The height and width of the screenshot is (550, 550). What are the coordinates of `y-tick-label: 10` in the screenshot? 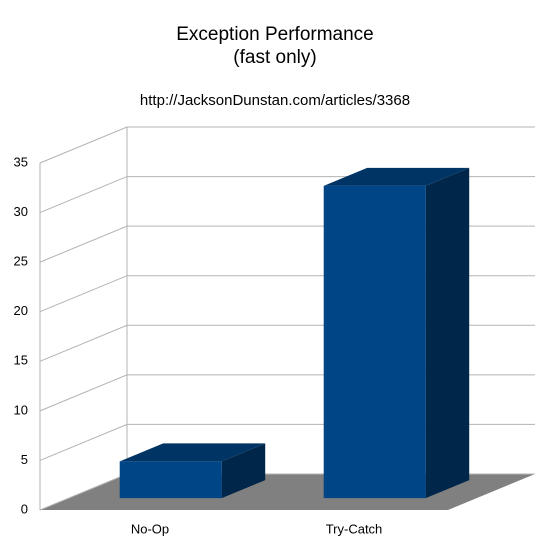 It's located at (21, 409).